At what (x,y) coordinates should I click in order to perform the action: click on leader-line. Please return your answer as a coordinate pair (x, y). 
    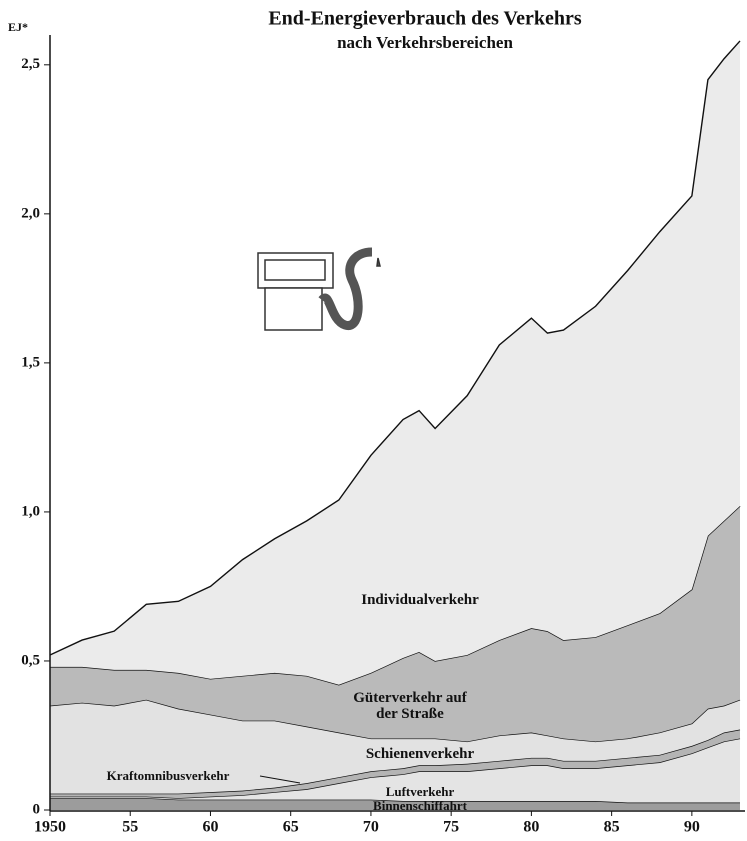
    Looking at the image, I should click on (280, 779).